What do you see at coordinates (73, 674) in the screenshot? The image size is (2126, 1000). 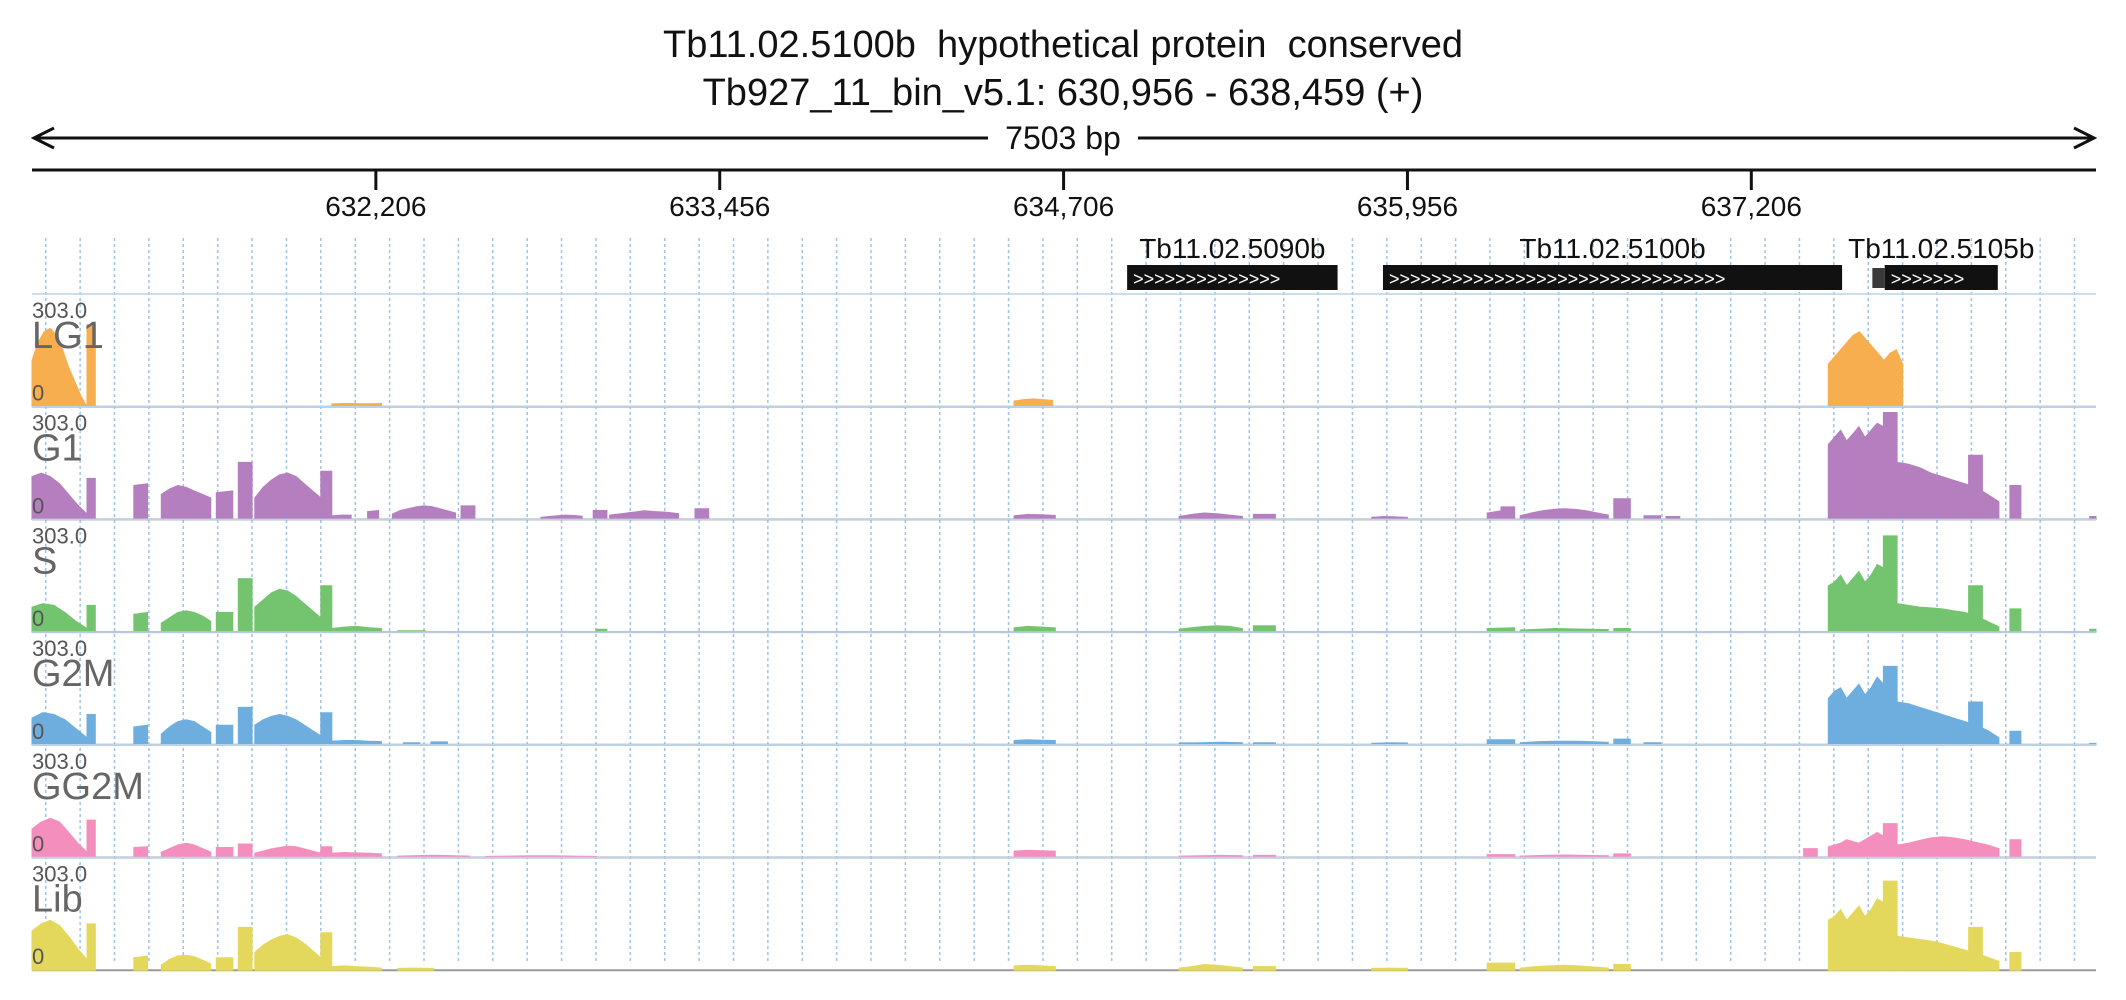 I see `track-label: G2M` at bounding box center [73, 674].